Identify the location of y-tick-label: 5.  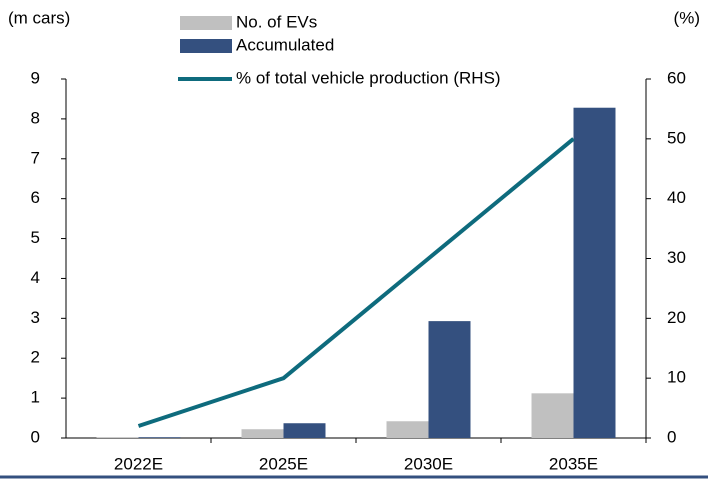
(35, 237).